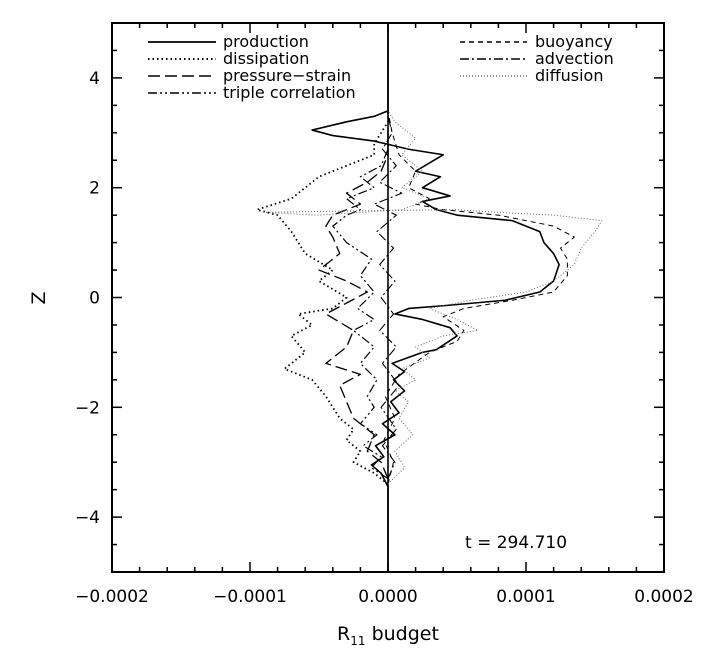 The height and width of the screenshot is (649, 722). What do you see at coordinates (112, 597) in the screenshot?
I see `x-tick-label: −0.0002` at bounding box center [112, 597].